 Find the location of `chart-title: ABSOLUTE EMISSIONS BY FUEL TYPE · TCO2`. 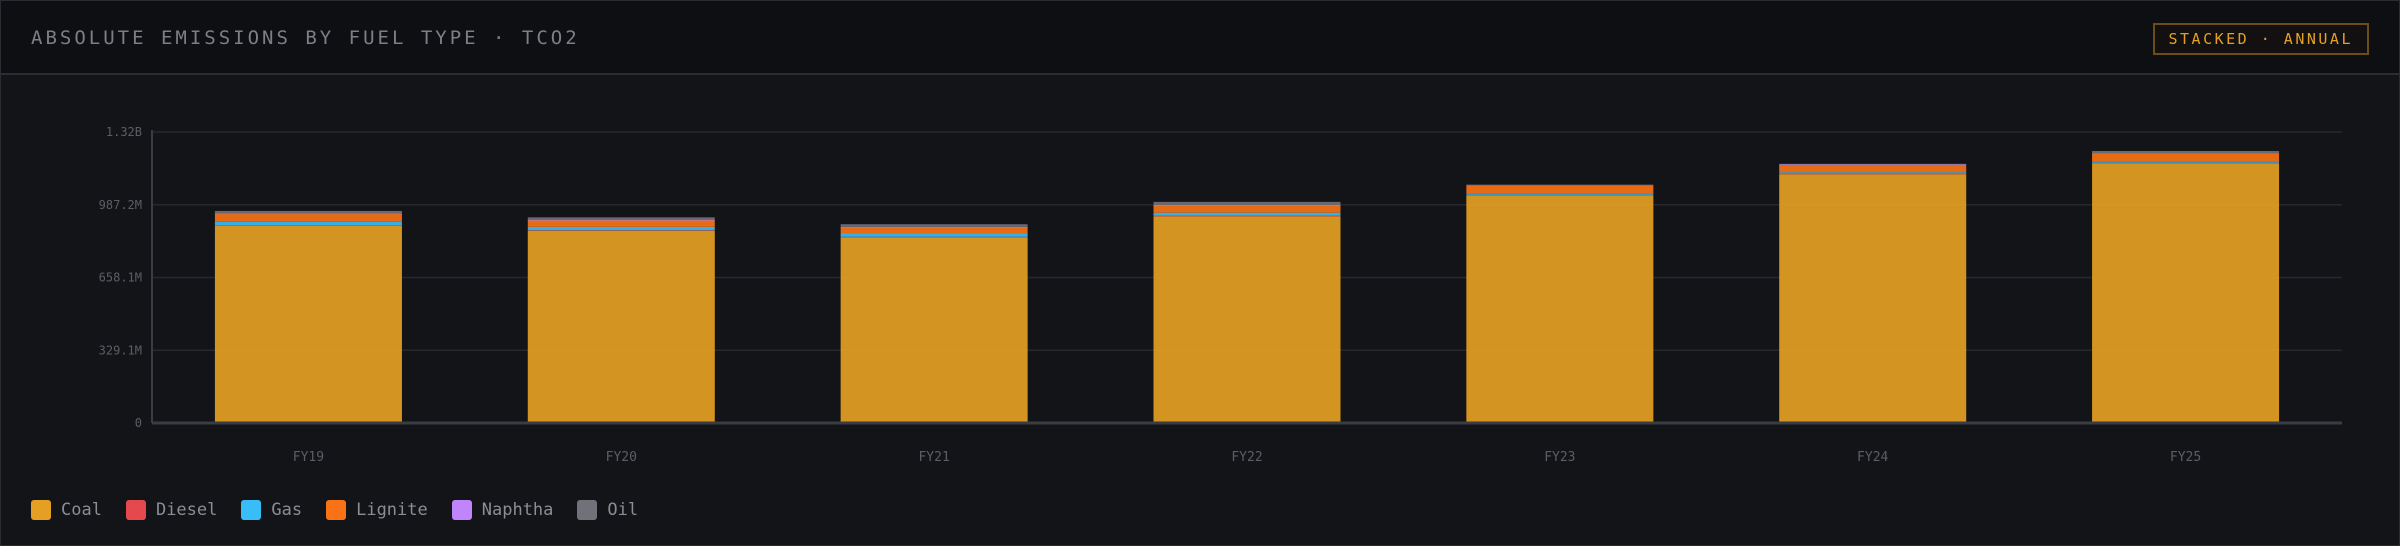

chart-title: ABSOLUTE EMISSIONS BY FUEL TYPE · TCO2 is located at coordinates (305, 38).